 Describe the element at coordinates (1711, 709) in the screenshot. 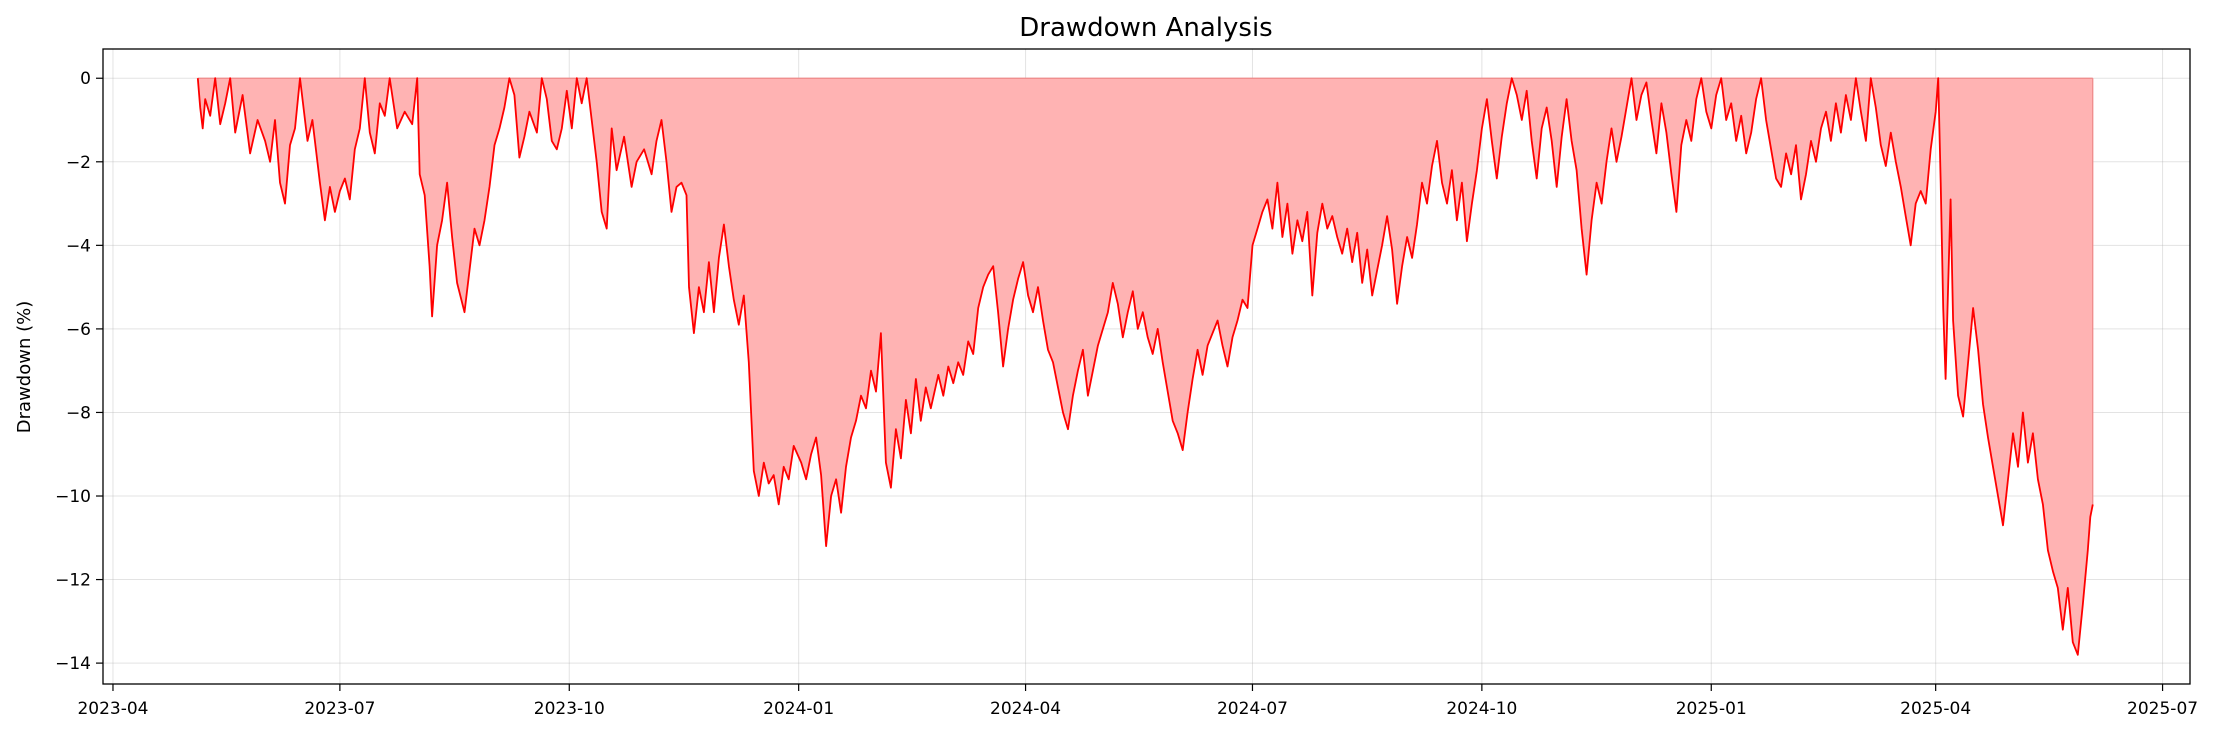

I see `x-tick-label: 2025-01` at that location.